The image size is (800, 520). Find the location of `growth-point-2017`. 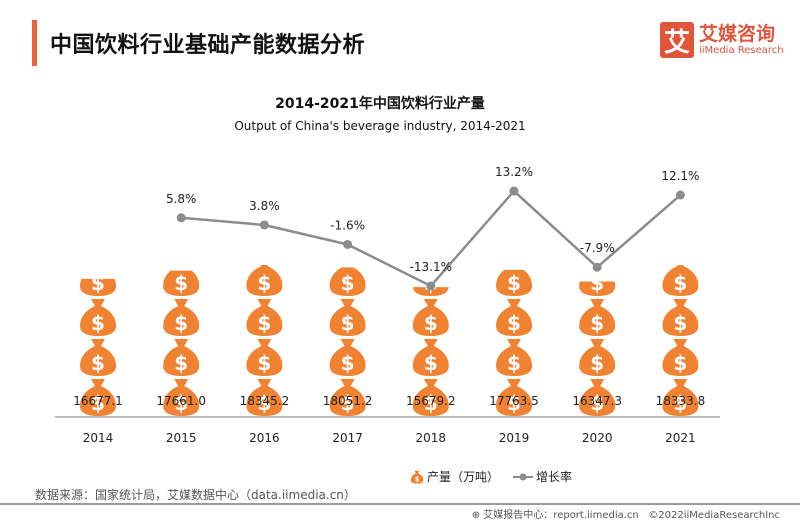

growth-point-2017 is located at coordinates (348, 244).